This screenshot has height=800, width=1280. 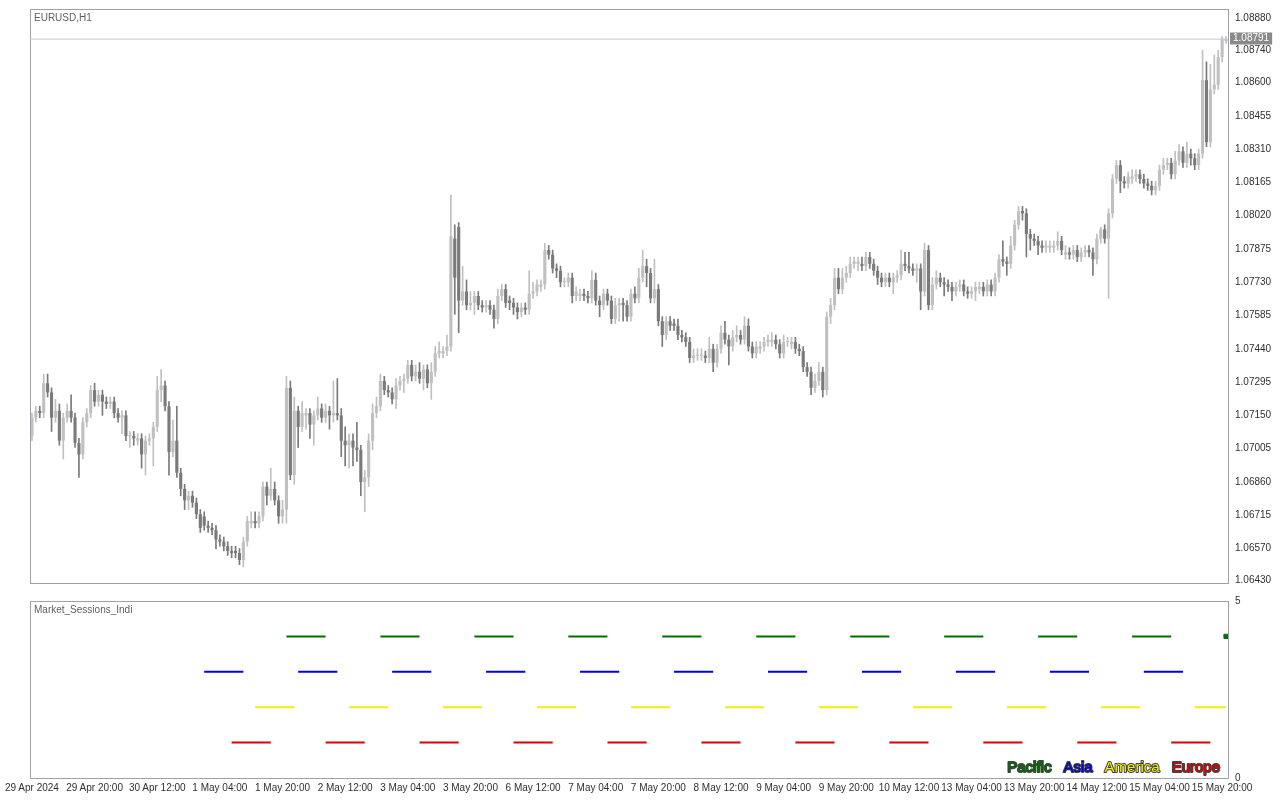 What do you see at coordinates (1253, 315) in the screenshot?
I see `y-tick-label: 1.07585` at bounding box center [1253, 315].